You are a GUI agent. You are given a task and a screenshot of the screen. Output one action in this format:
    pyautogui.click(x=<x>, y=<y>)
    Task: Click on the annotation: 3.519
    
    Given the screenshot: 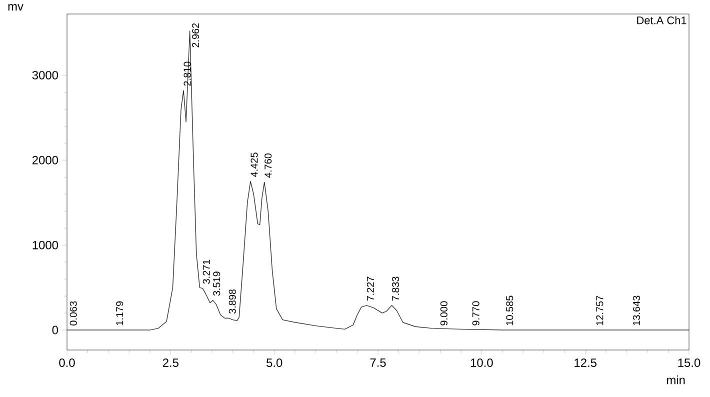 What is the action you would take?
    pyautogui.click(x=216, y=284)
    